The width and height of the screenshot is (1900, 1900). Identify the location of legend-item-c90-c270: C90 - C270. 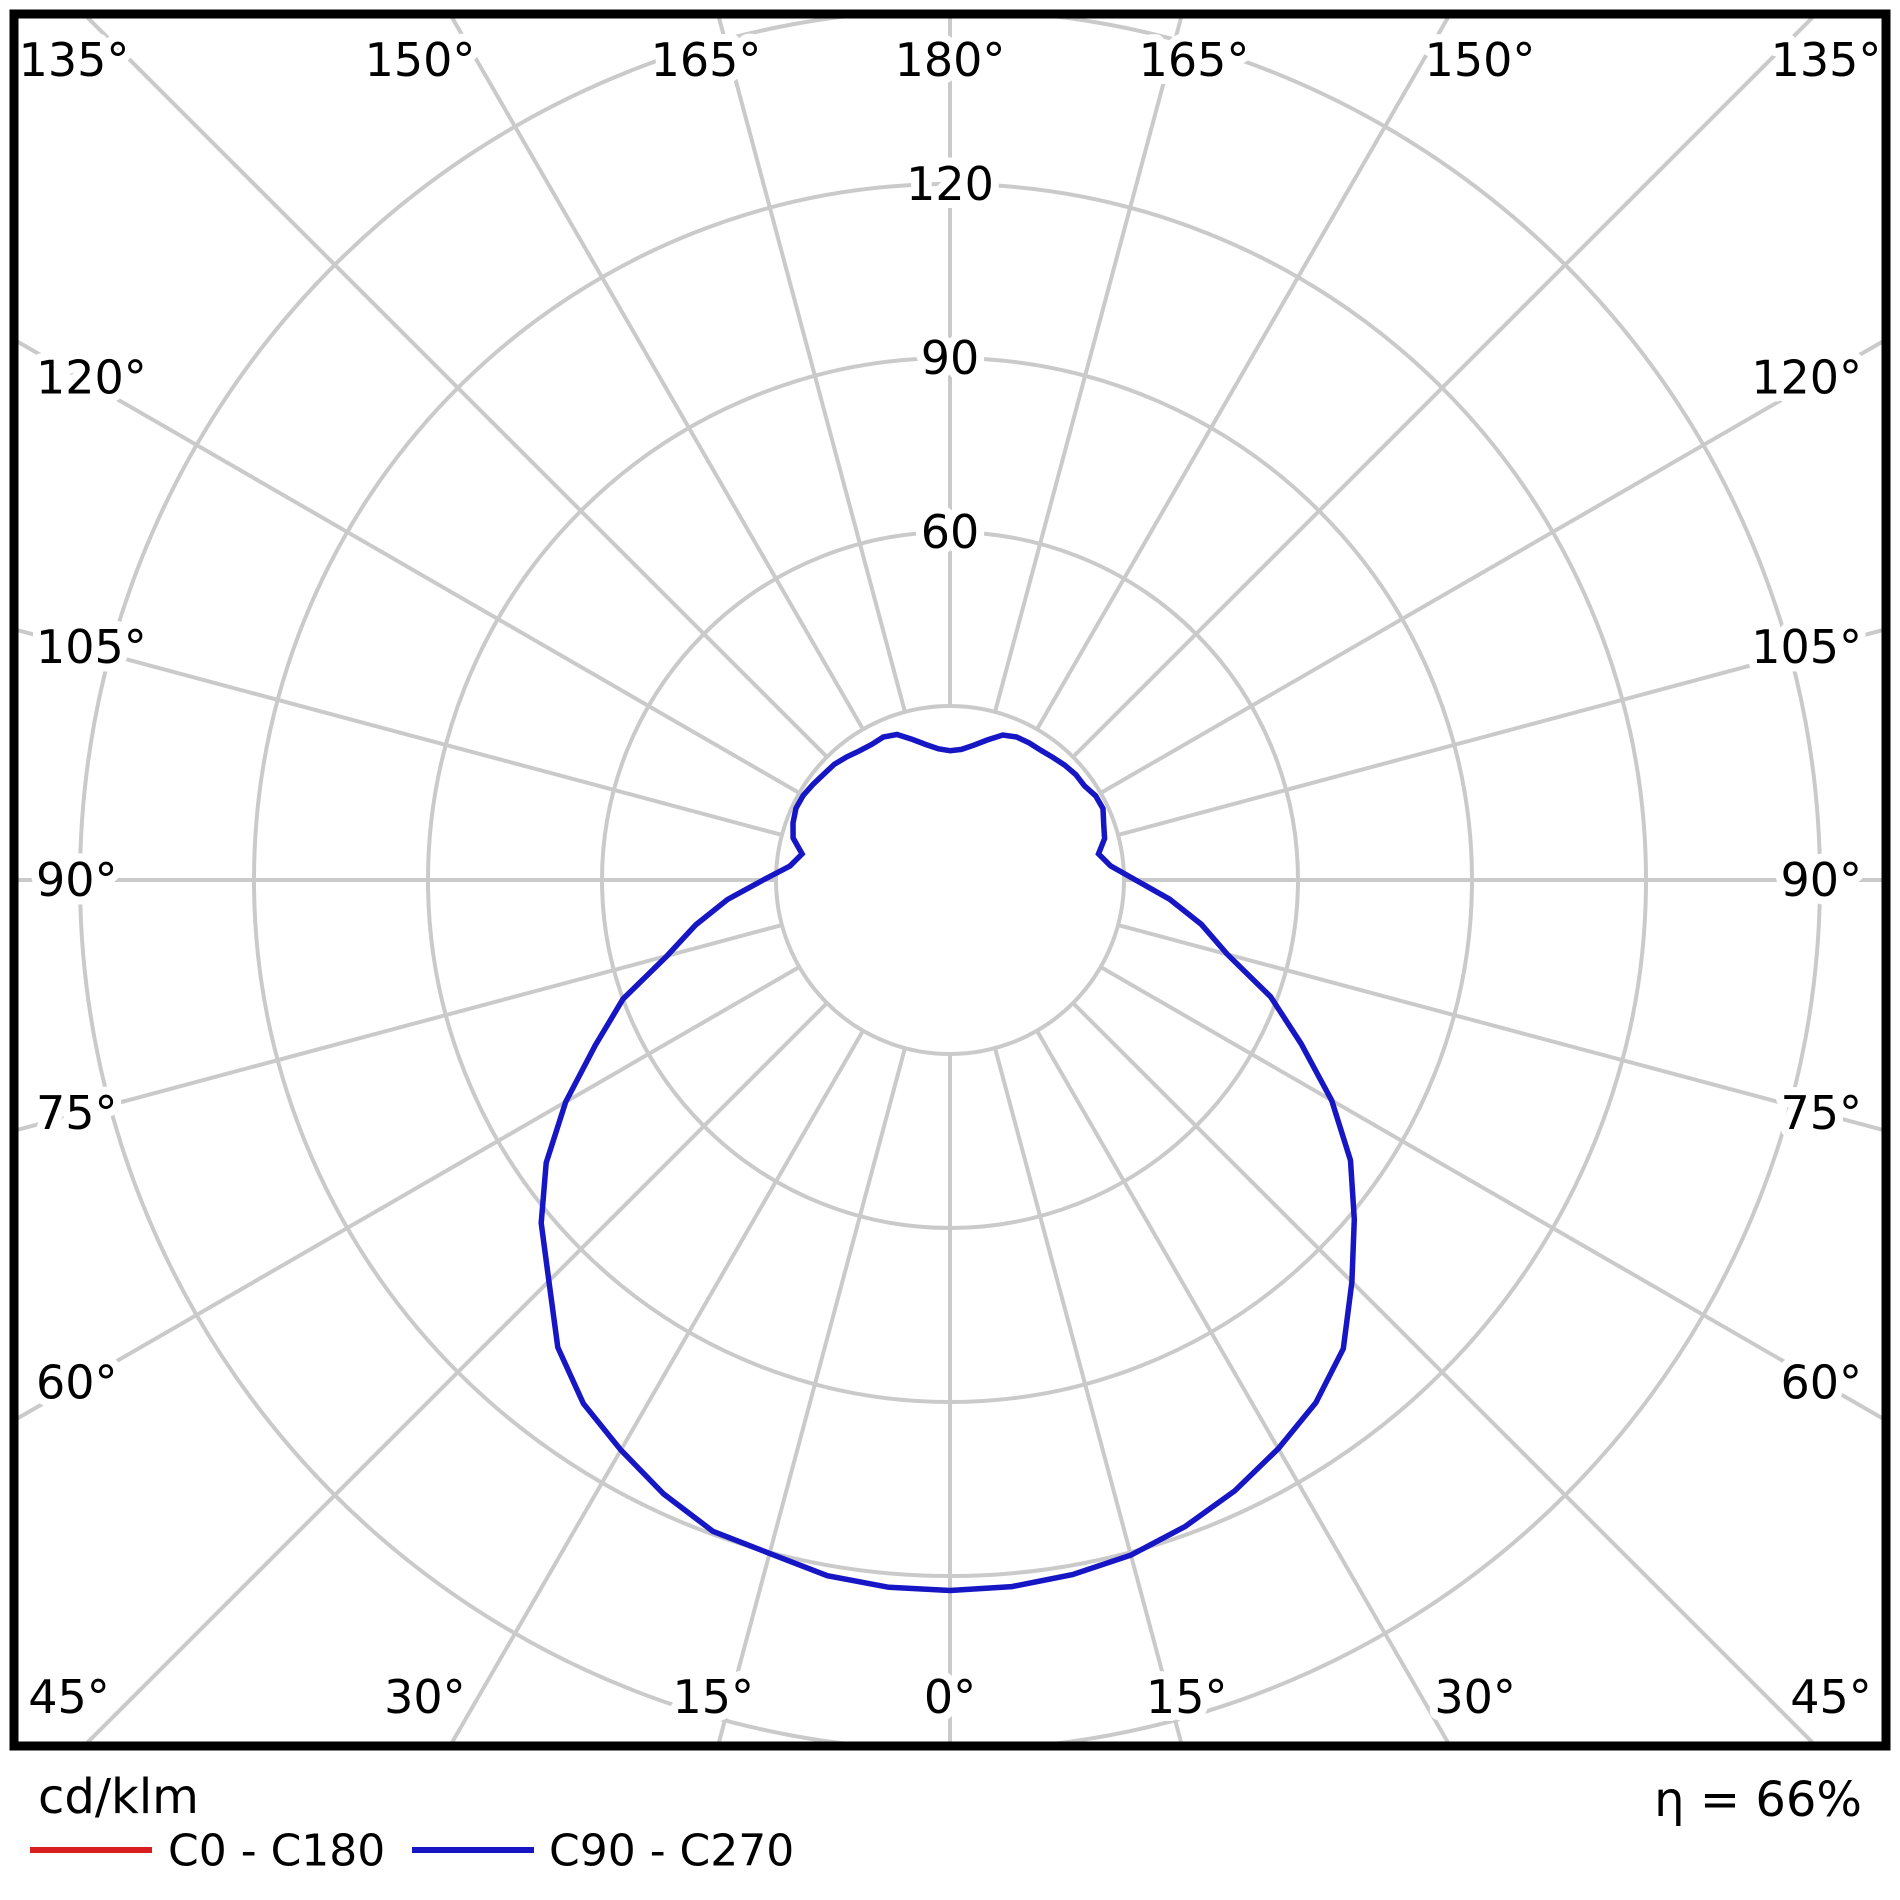
(603, 1851).